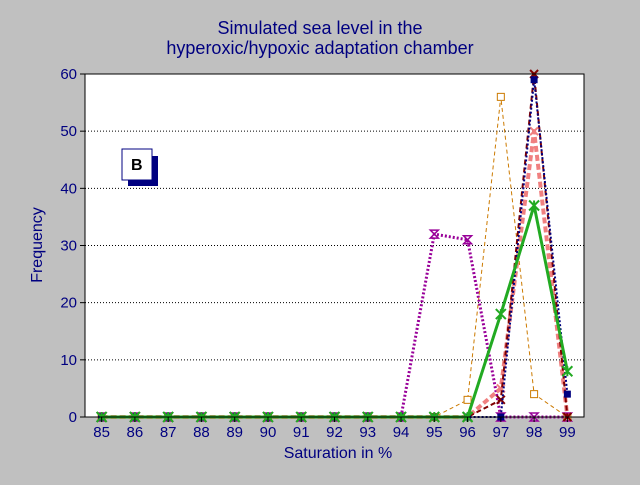 The height and width of the screenshot is (485, 640). I want to click on x-tick-label: 86, so click(135, 432).